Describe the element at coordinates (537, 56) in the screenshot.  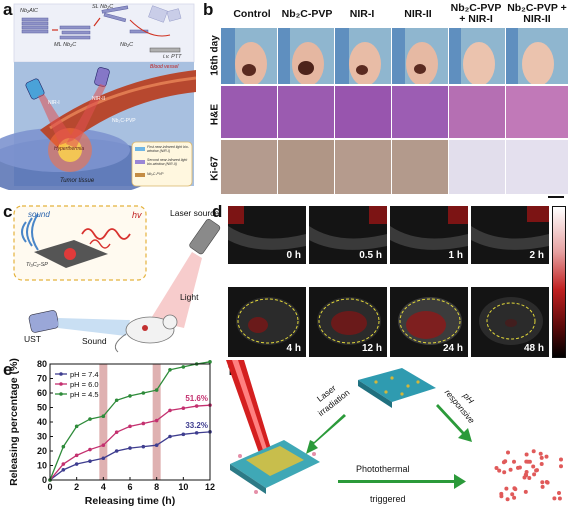
I see `mouse-photo-nb2c-pvp-nir2` at that location.